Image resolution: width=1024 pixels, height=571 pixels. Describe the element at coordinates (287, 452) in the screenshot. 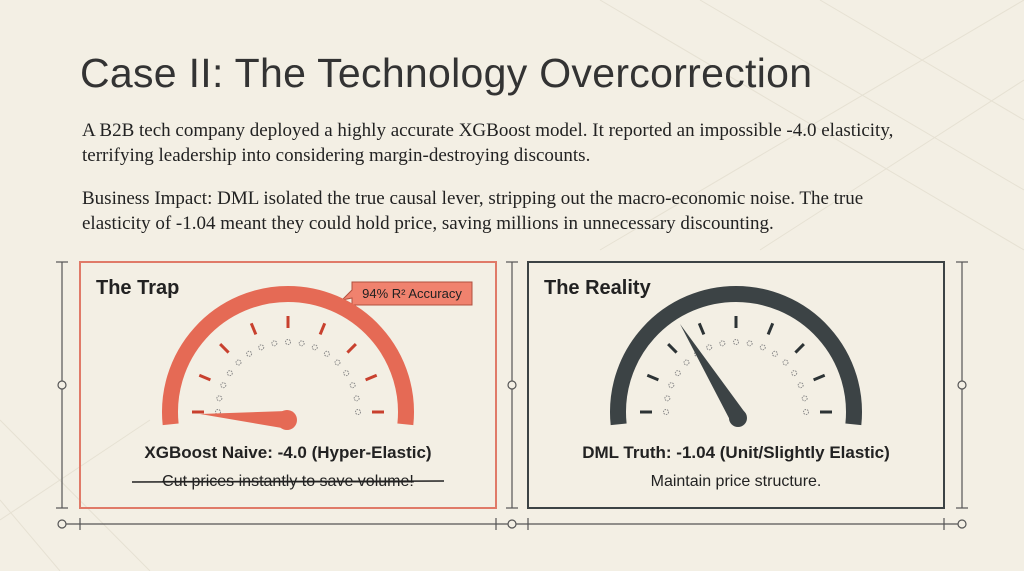

I see `caption: XGBoost Naive: -4.0 (Hyper-Elastic)` at that location.